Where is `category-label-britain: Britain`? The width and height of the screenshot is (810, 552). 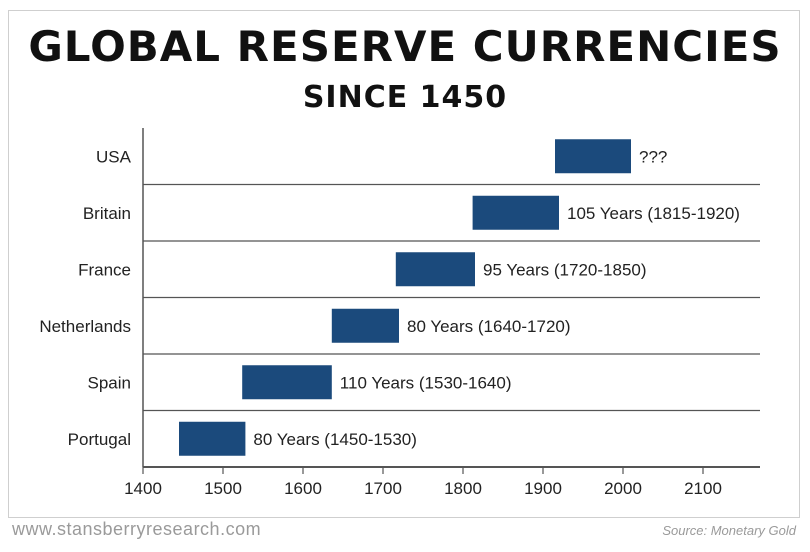 category-label-britain: Britain is located at coordinates (107, 213).